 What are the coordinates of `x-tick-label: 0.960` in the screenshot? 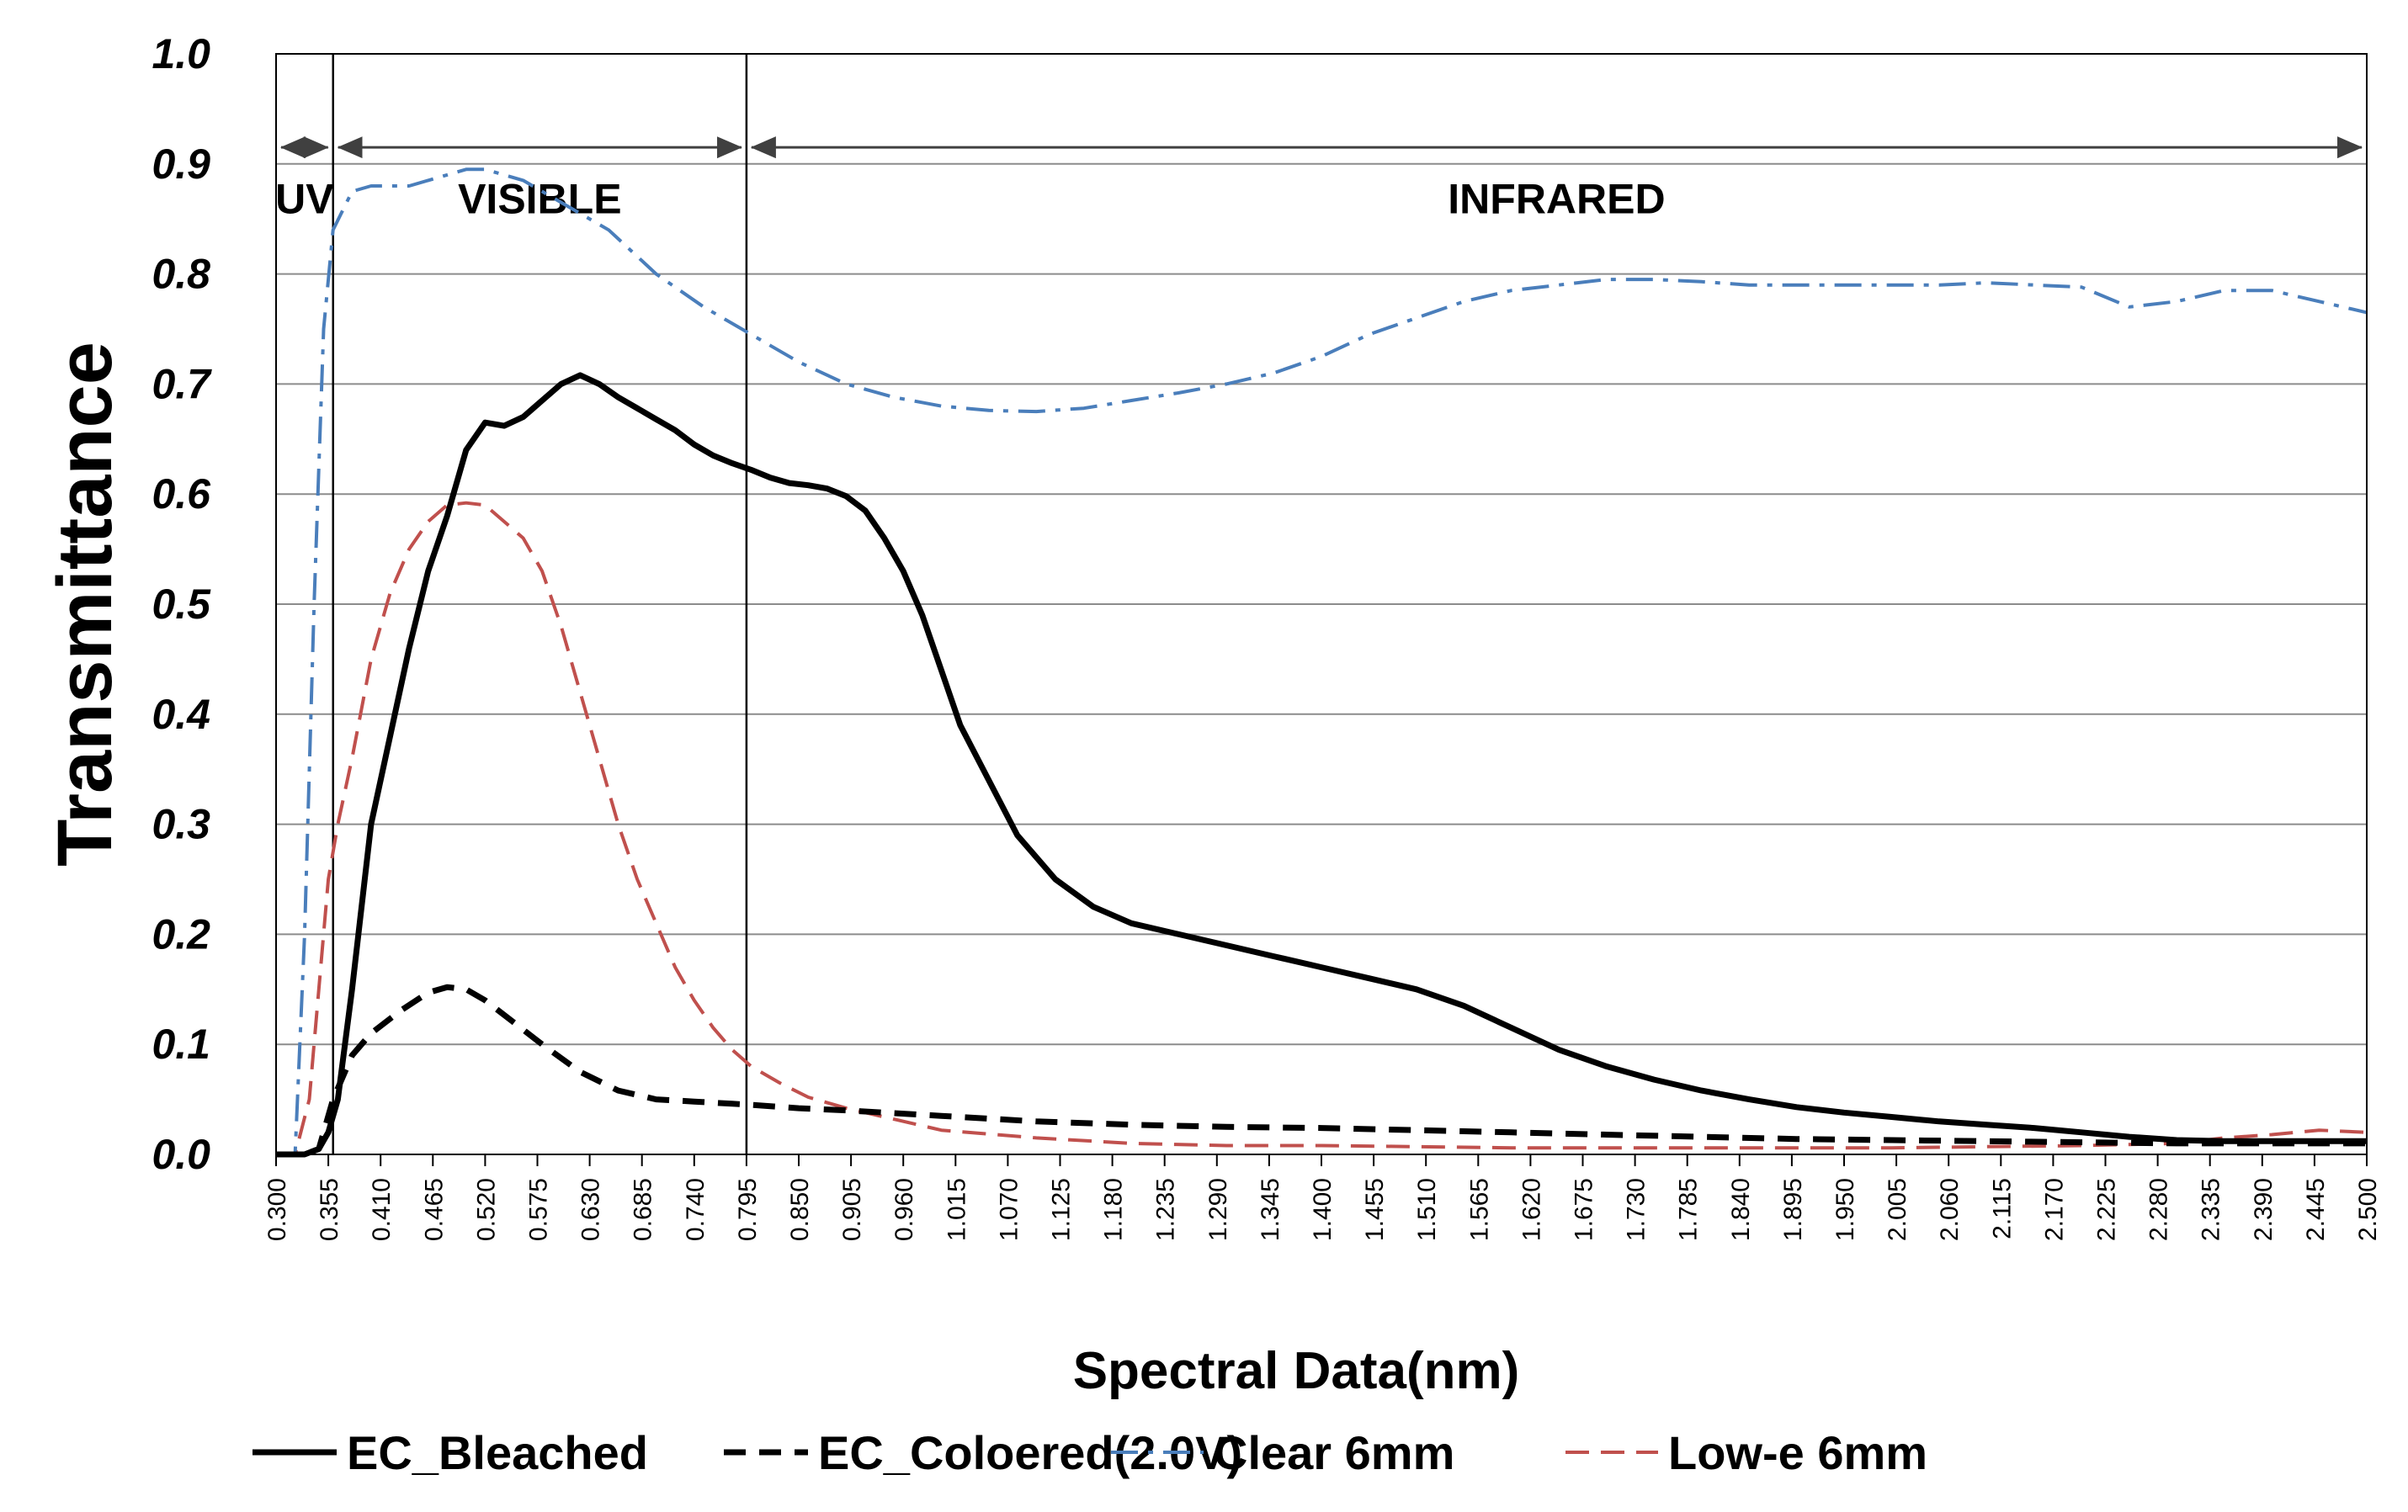 It's located at (904, 1209).